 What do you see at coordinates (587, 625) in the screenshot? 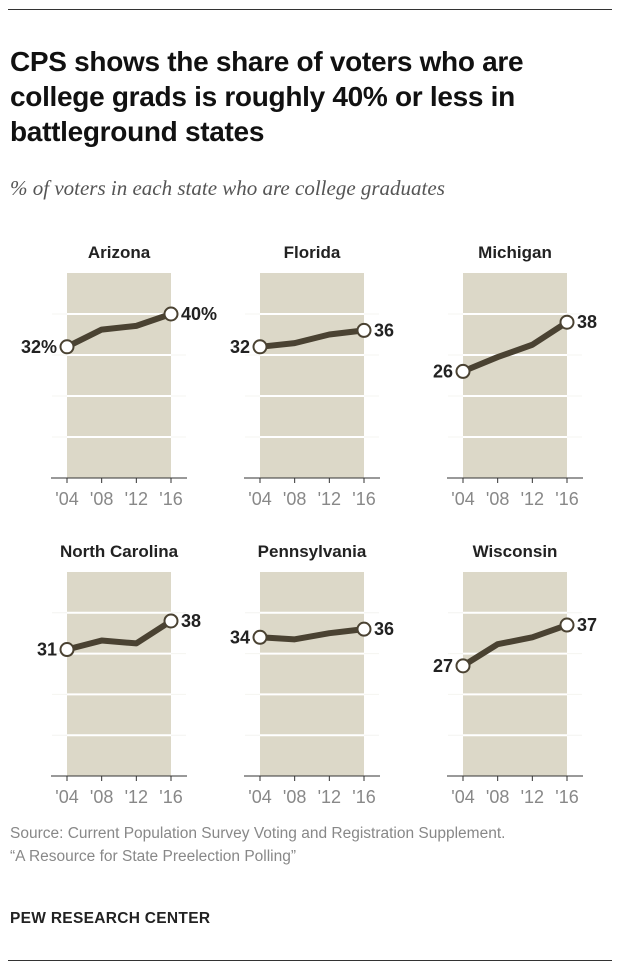
I see `data-label: 37` at bounding box center [587, 625].